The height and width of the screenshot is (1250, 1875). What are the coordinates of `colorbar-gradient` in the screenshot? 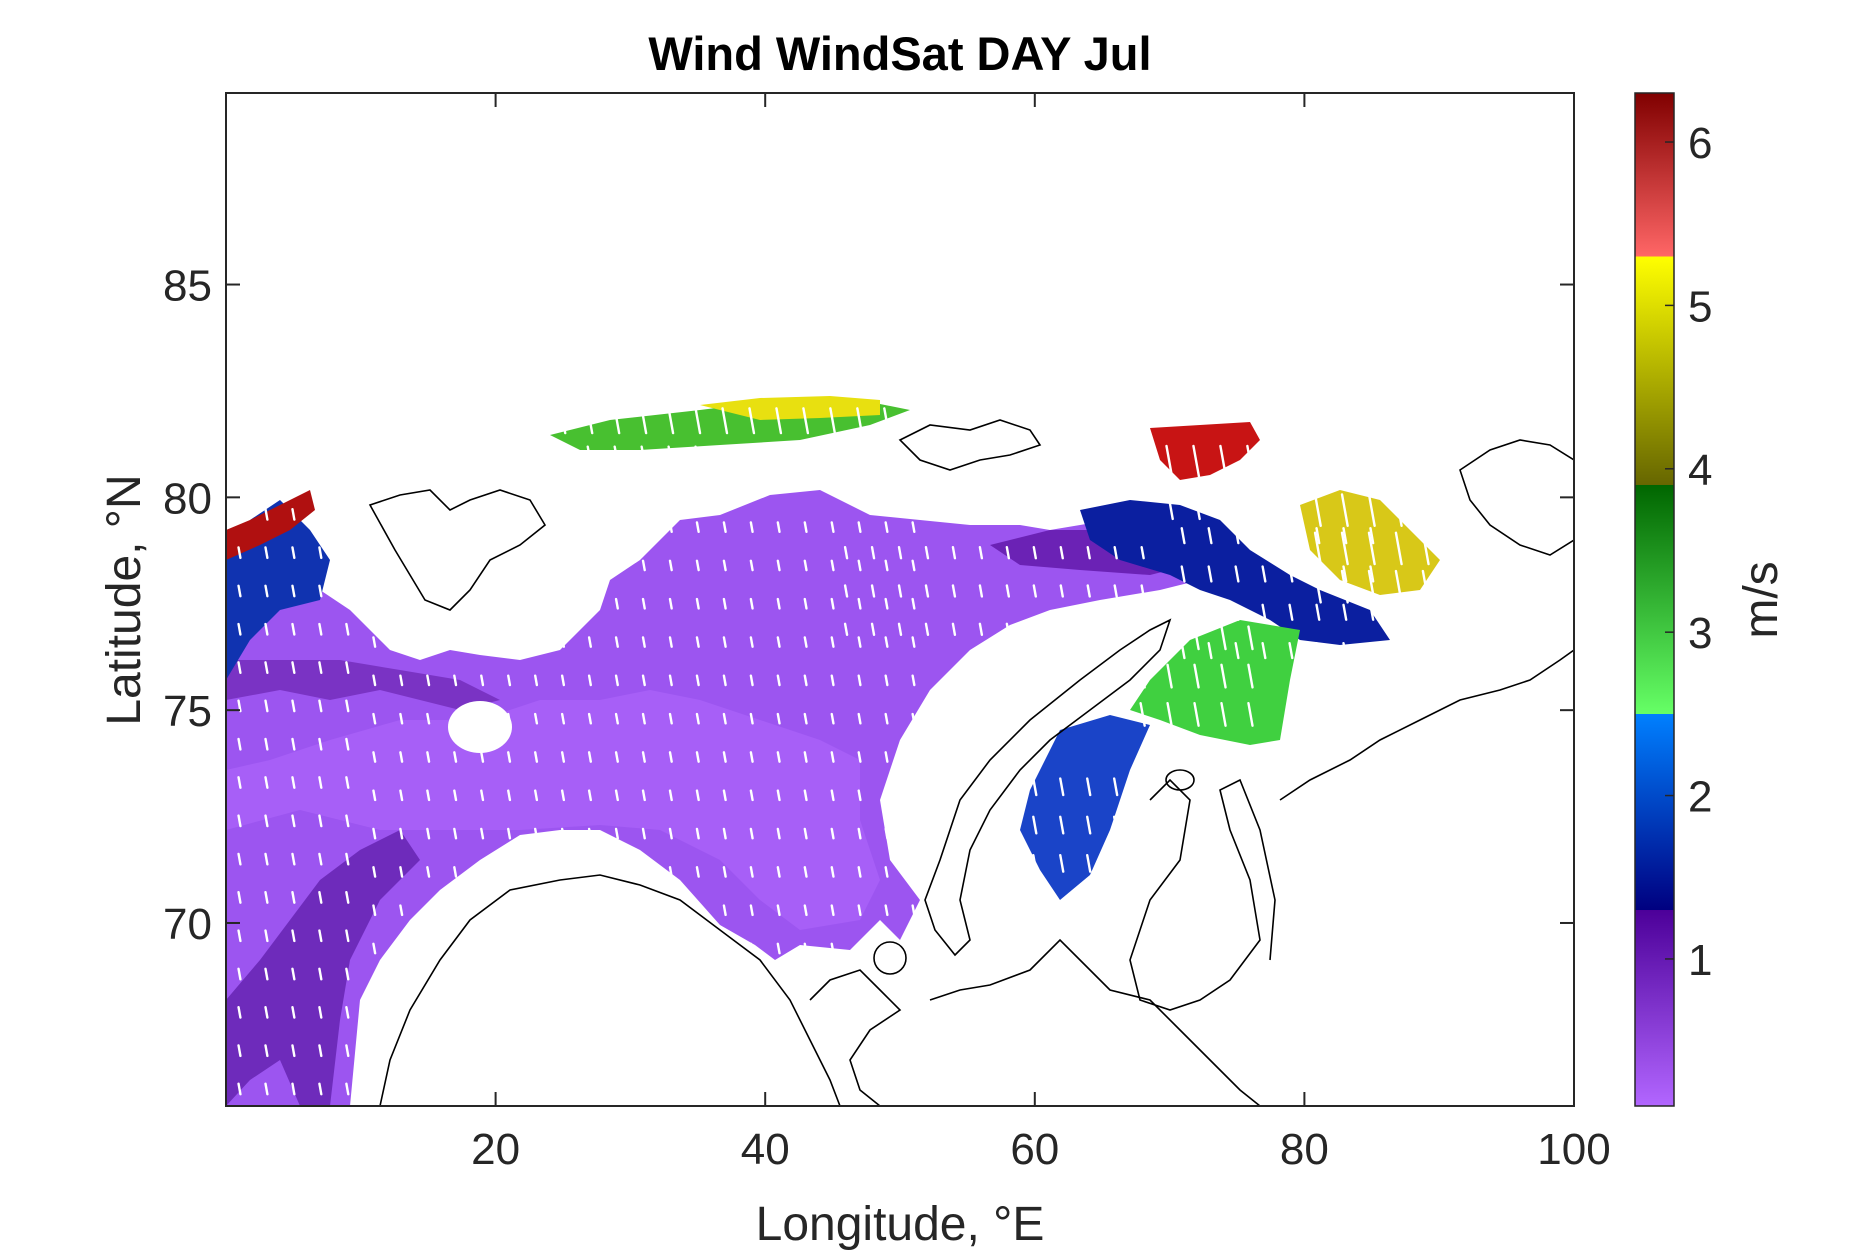 It's located at (1654, 599).